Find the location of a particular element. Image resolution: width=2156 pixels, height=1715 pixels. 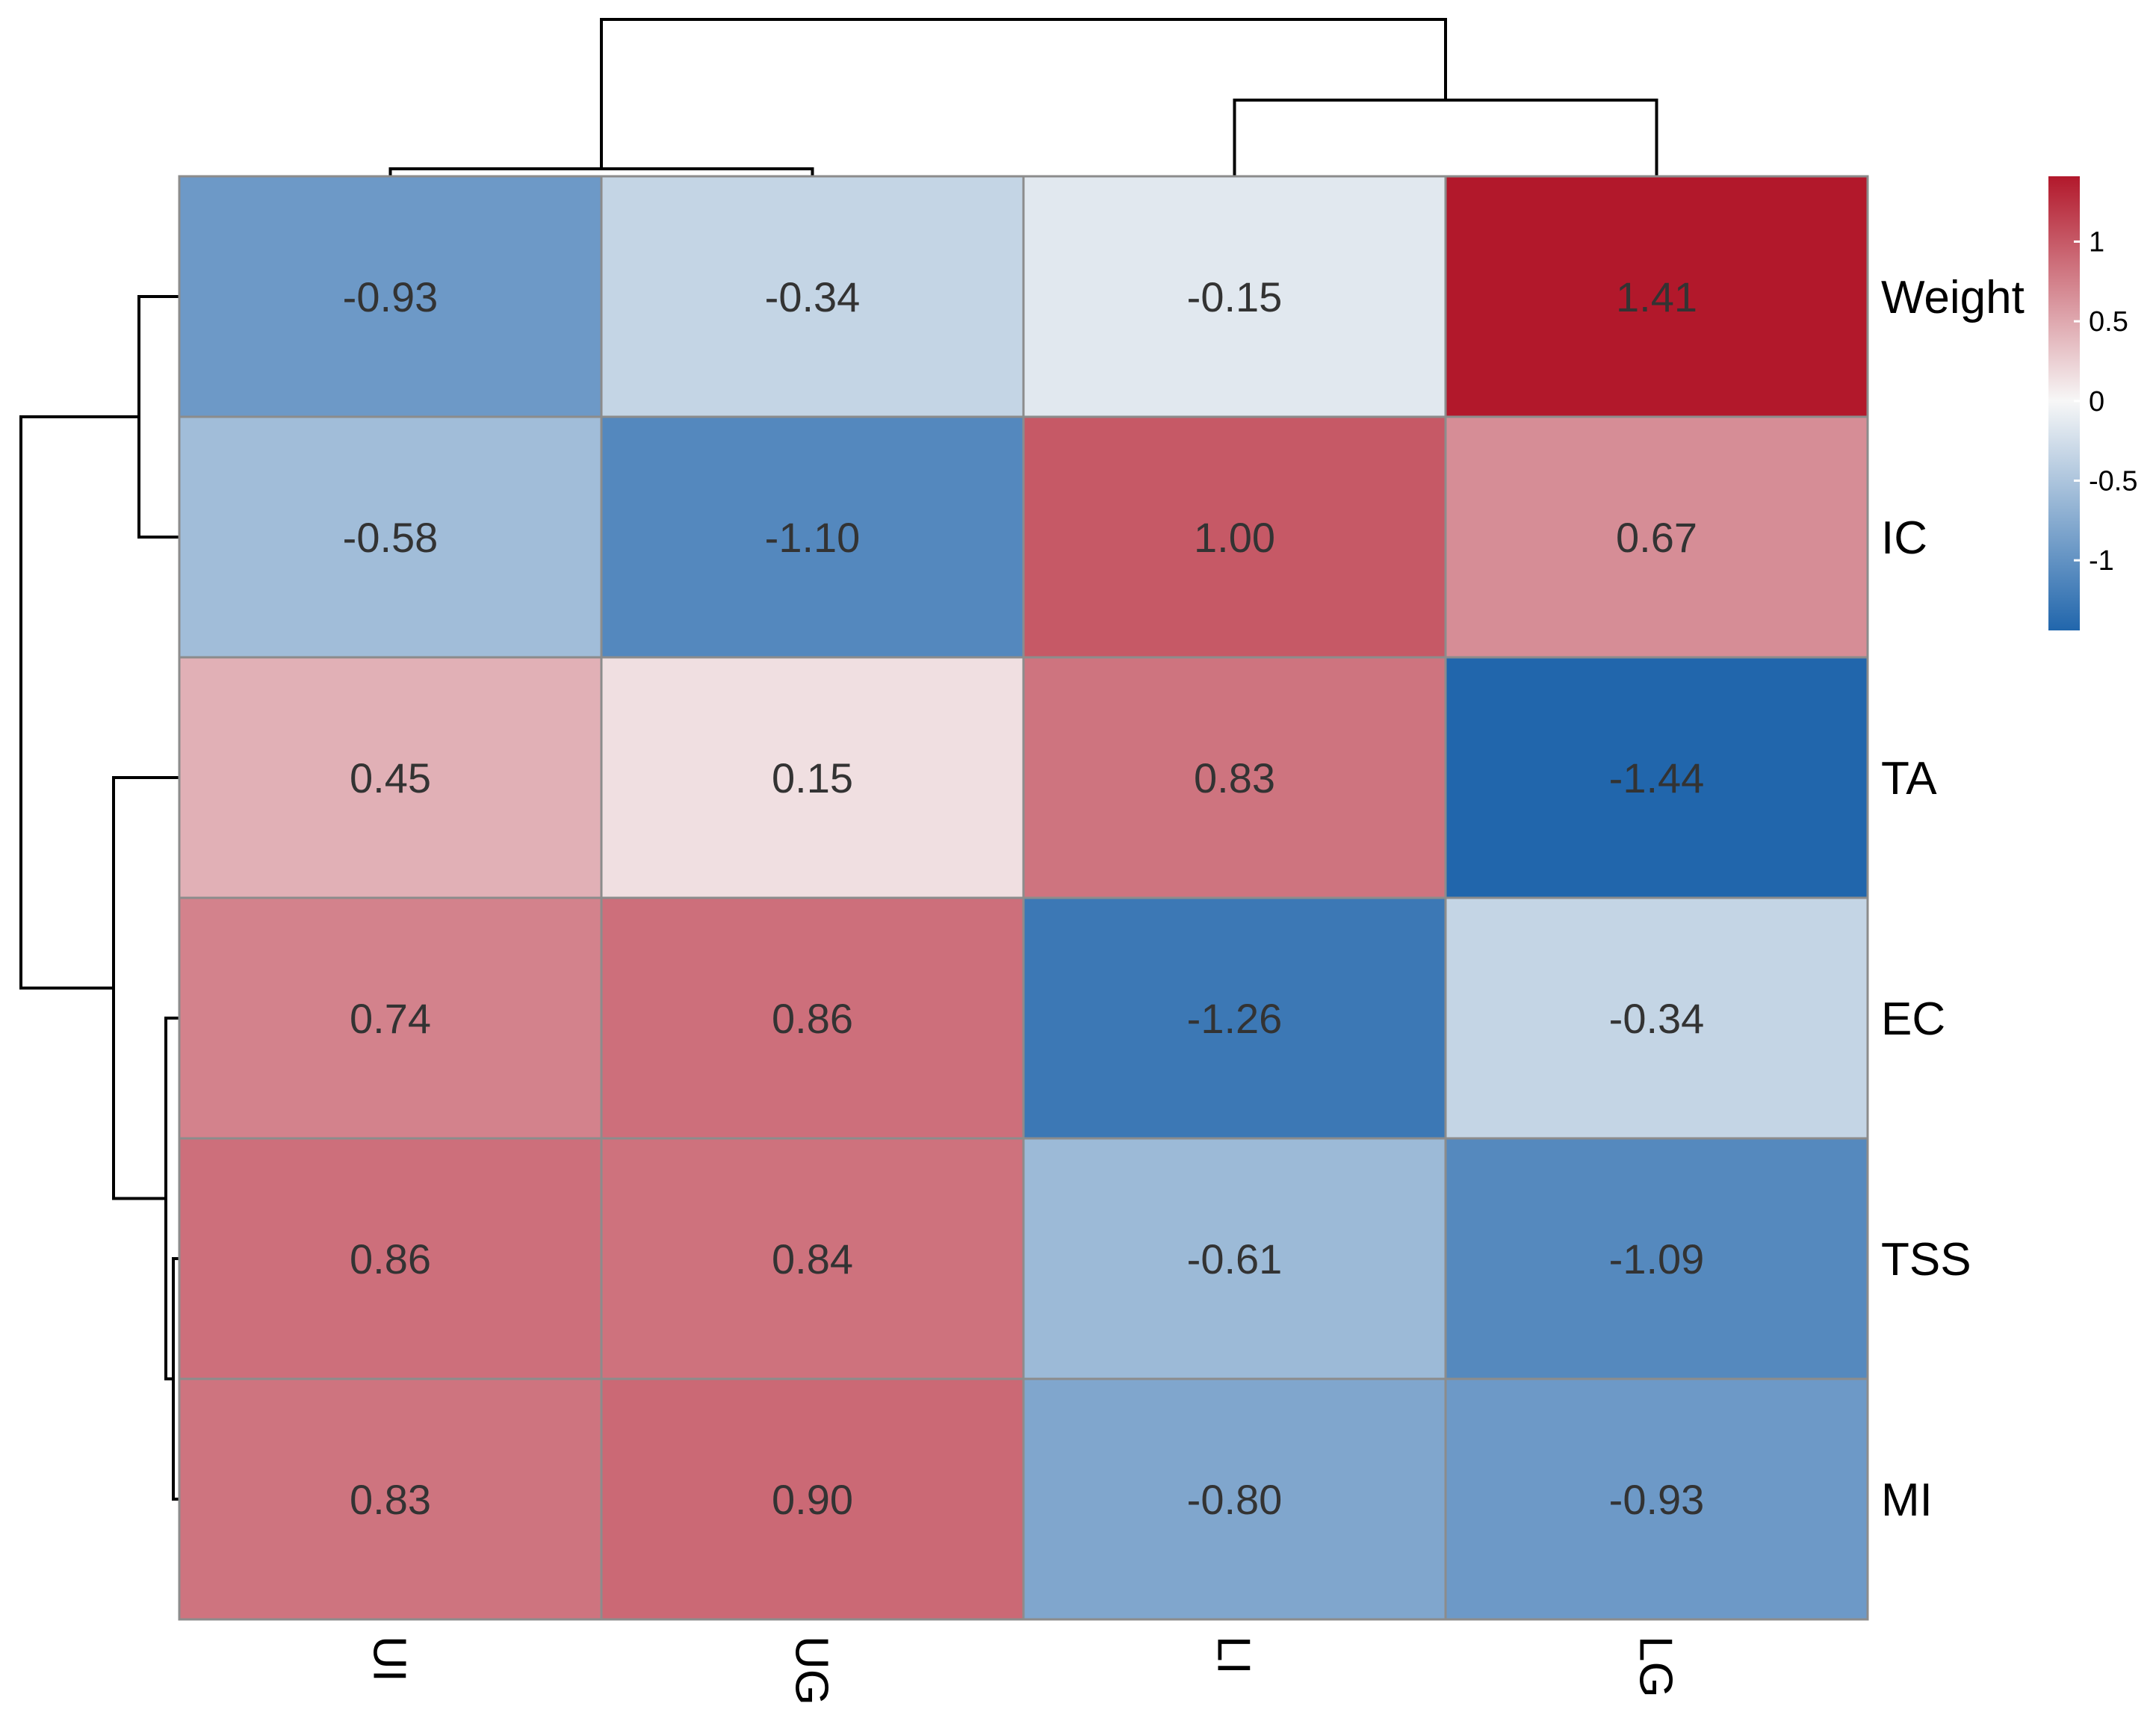

cell-value-label: -1.44 is located at coordinates (1657, 777).